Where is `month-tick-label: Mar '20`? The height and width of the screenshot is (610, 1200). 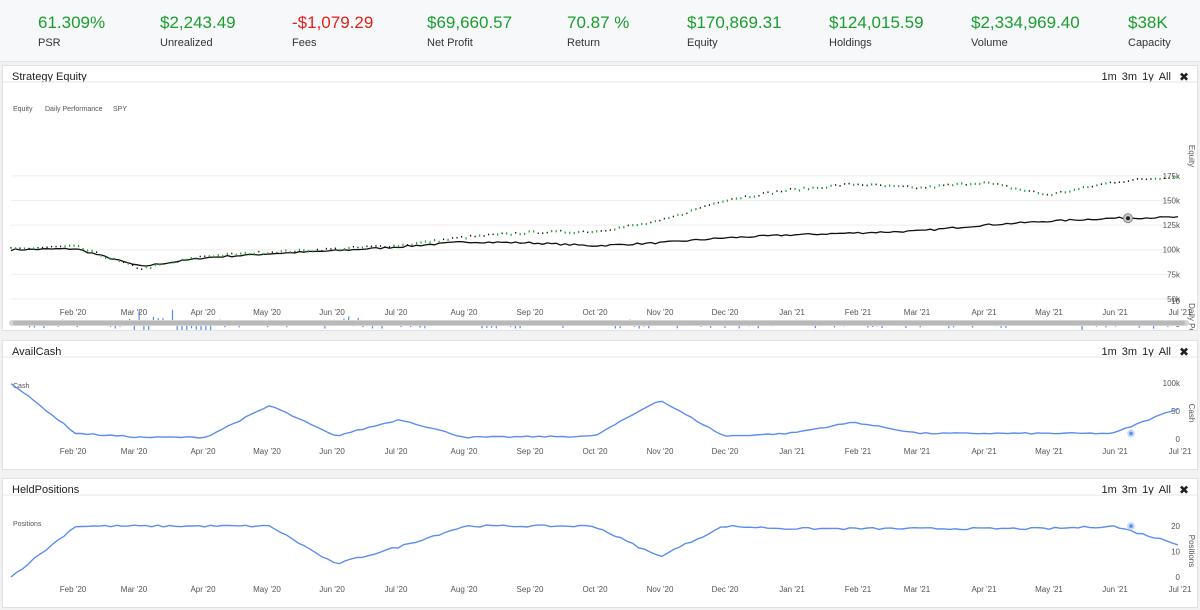
month-tick-label: Mar '20 is located at coordinates (134, 312).